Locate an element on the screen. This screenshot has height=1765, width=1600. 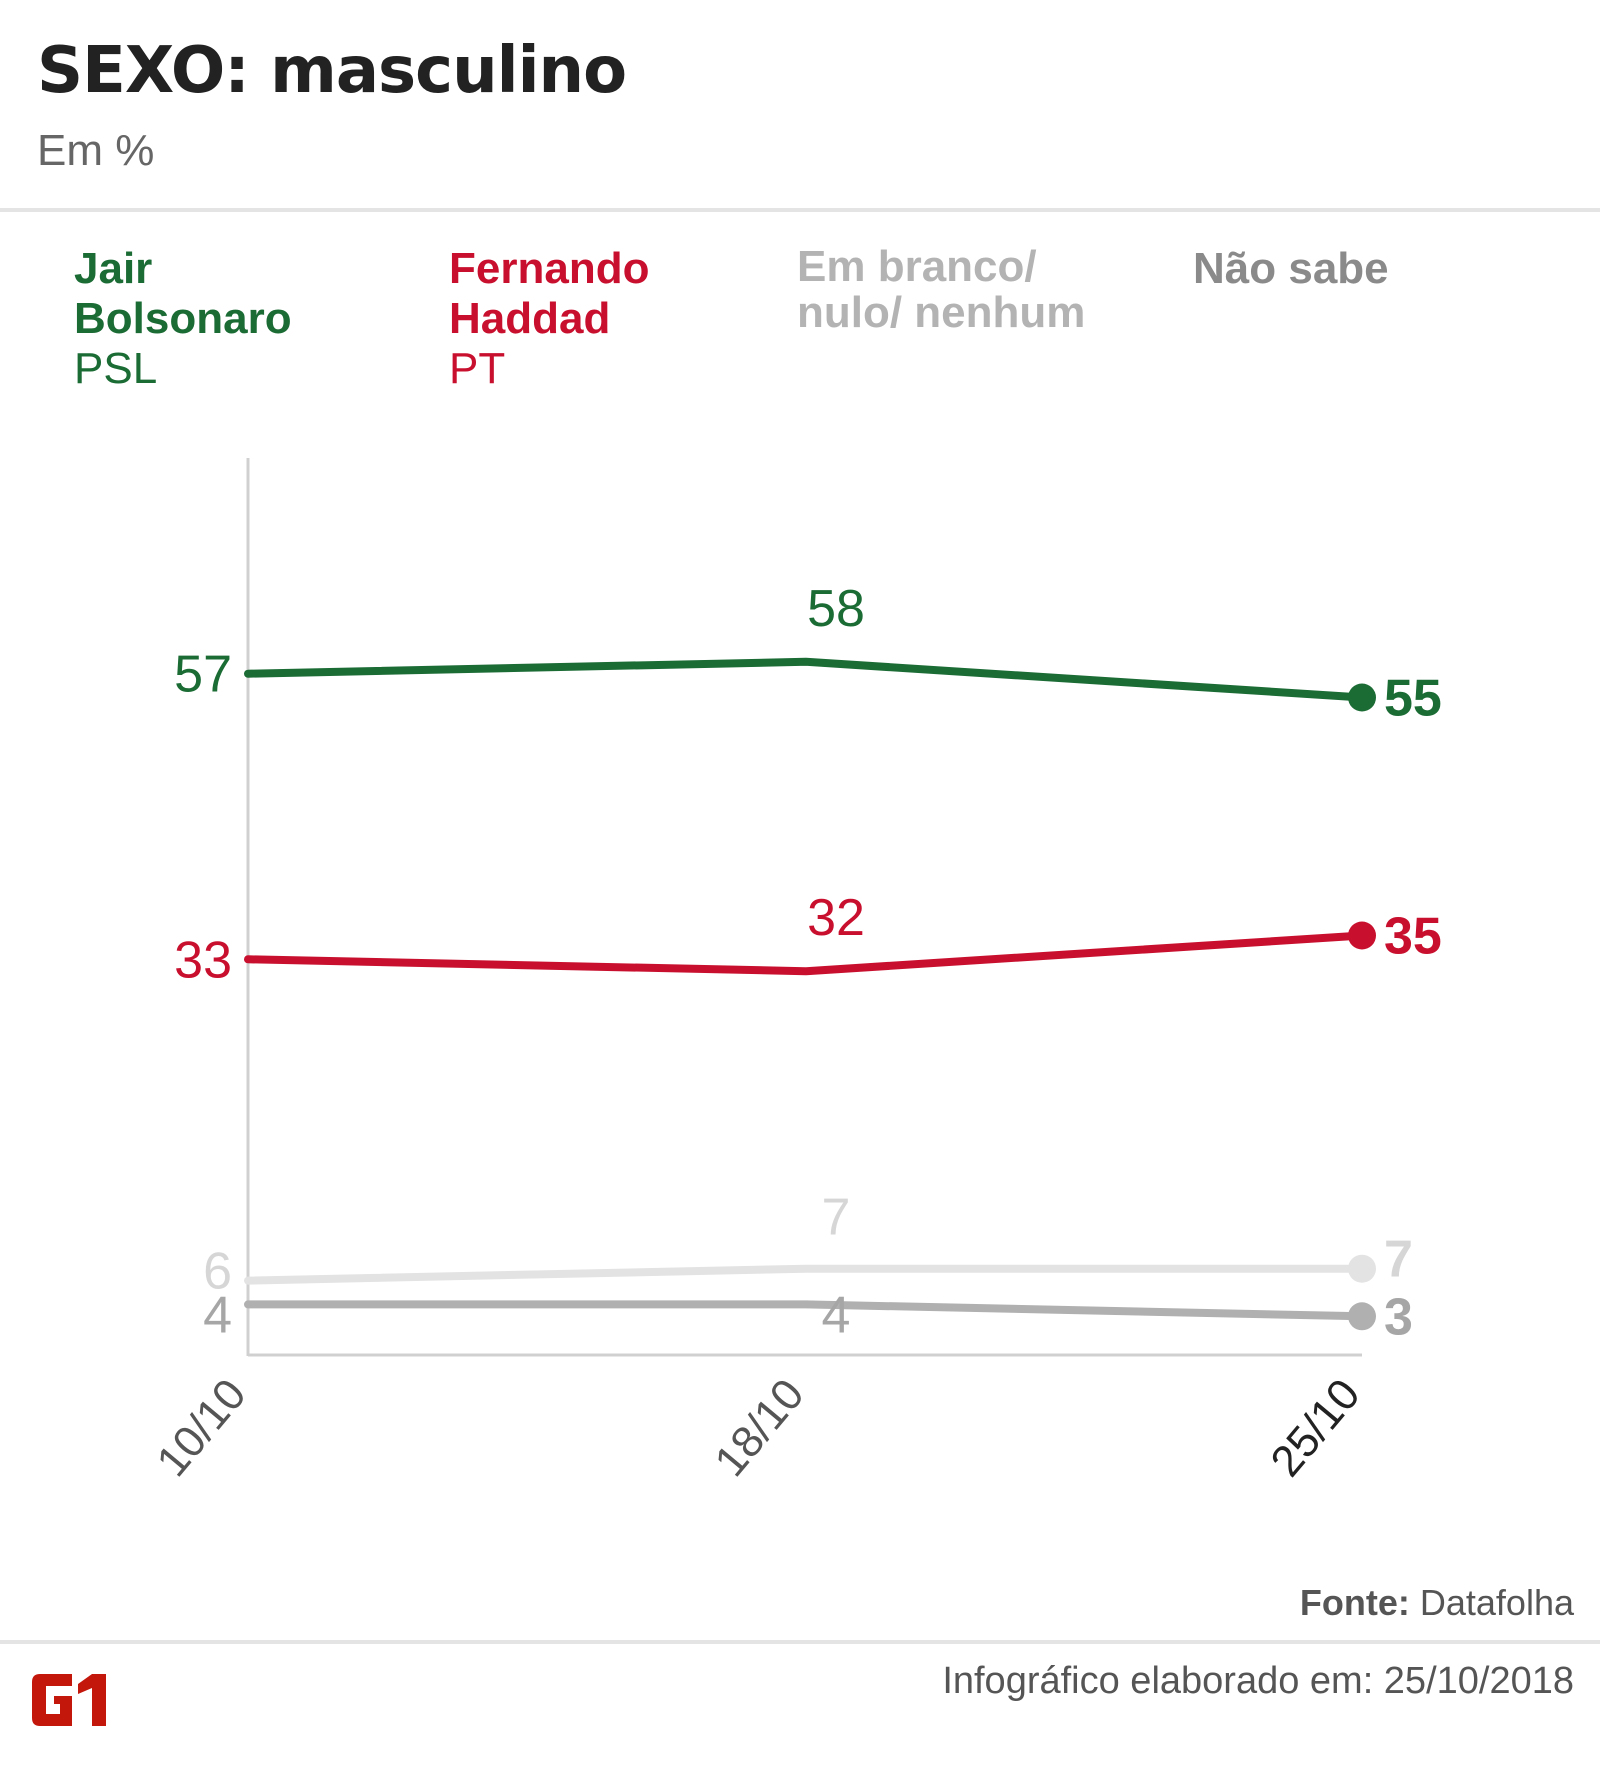
g1-logo is located at coordinates (69, 1700).